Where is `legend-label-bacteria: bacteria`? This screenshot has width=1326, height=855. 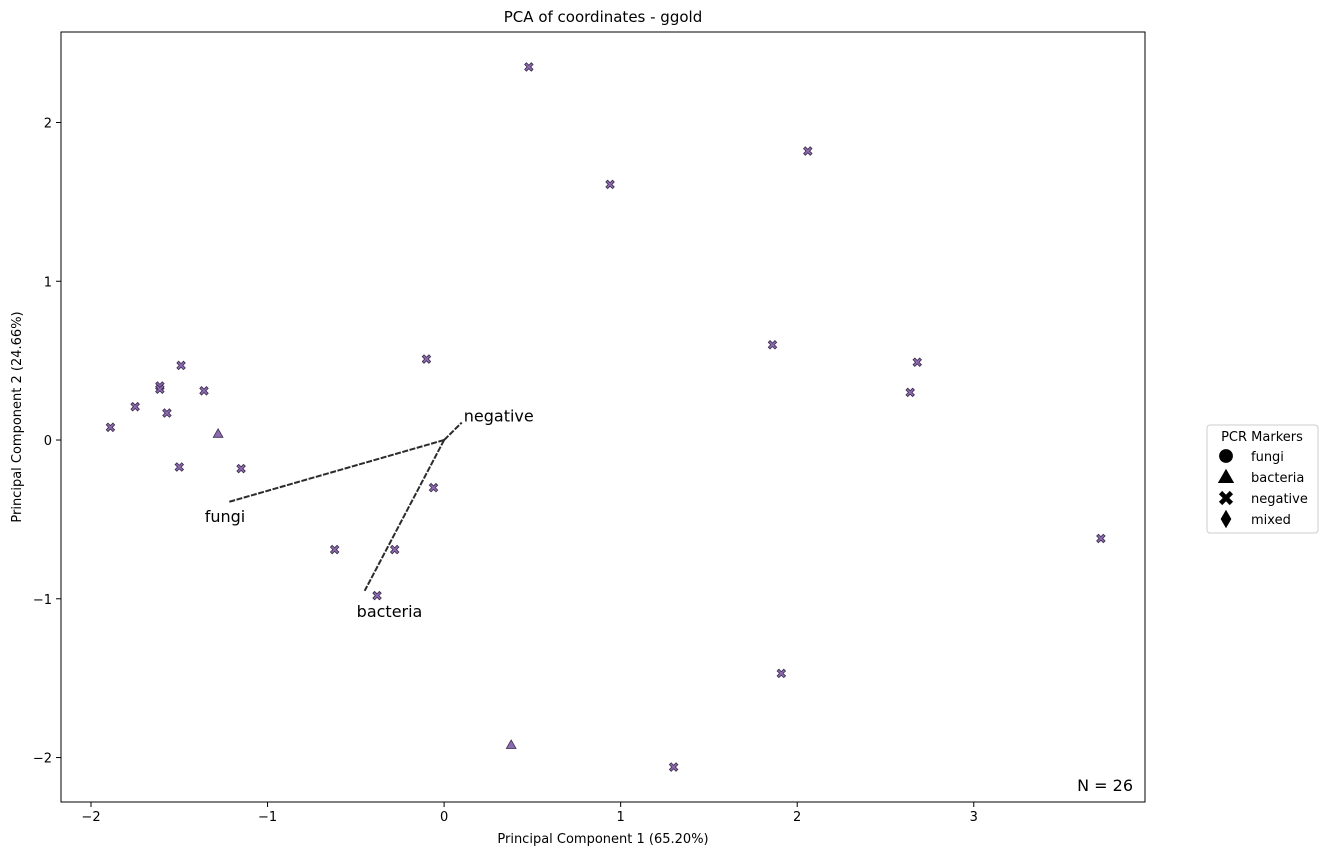
legend-label-bacteria: bacteria is located at coordinates (1277, 478).